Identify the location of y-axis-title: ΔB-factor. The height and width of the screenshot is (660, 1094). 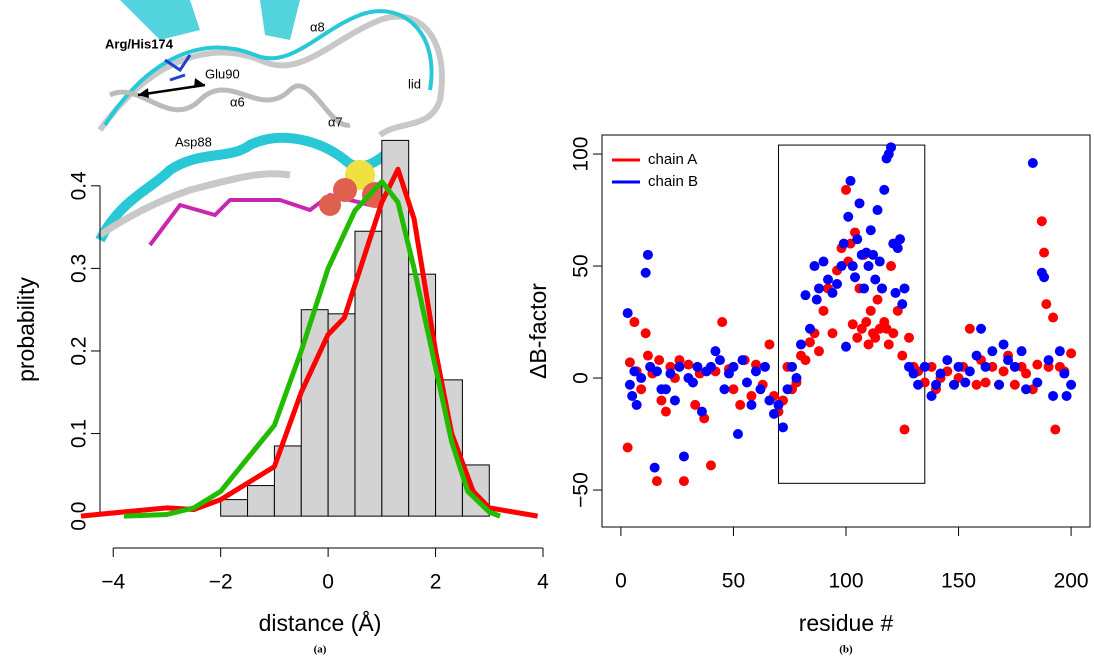
(538, 331).